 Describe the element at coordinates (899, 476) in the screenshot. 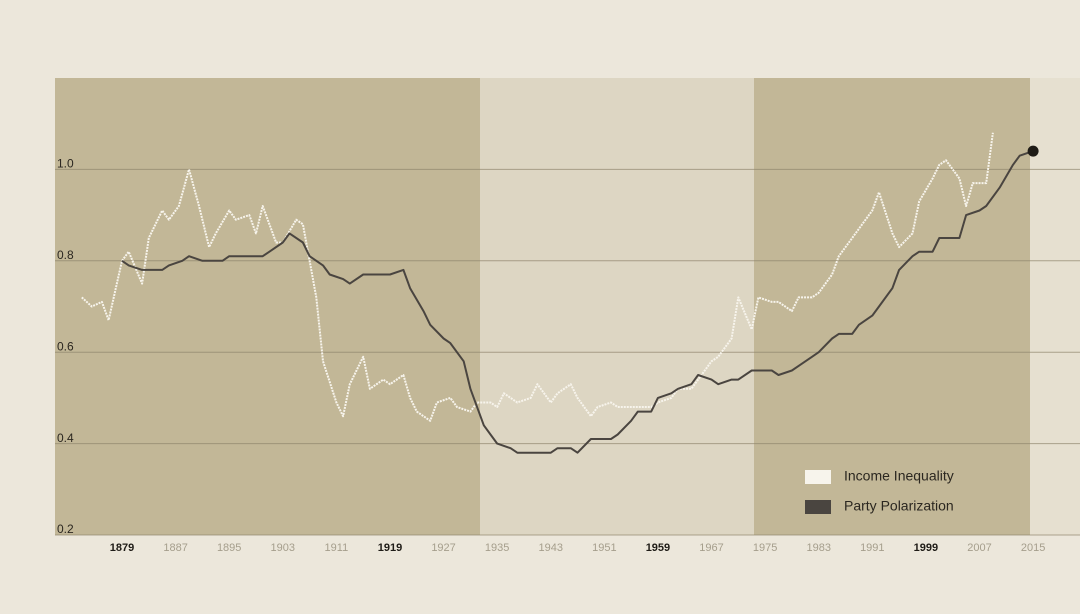

I see `legend-label: Income Inequality` at that location.